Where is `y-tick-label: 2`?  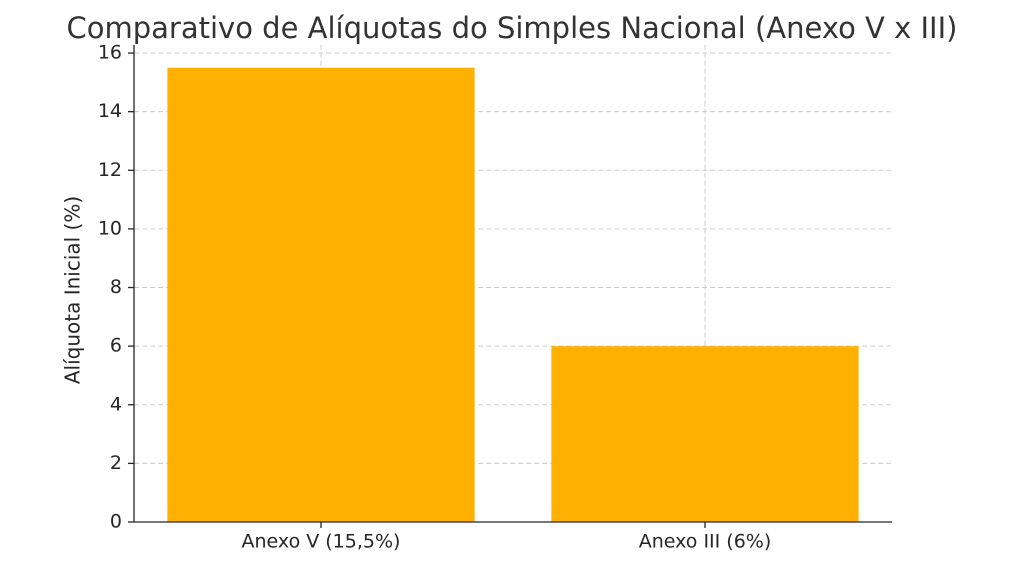
y-tick-label: 2 is located at coordinates (116, 463).